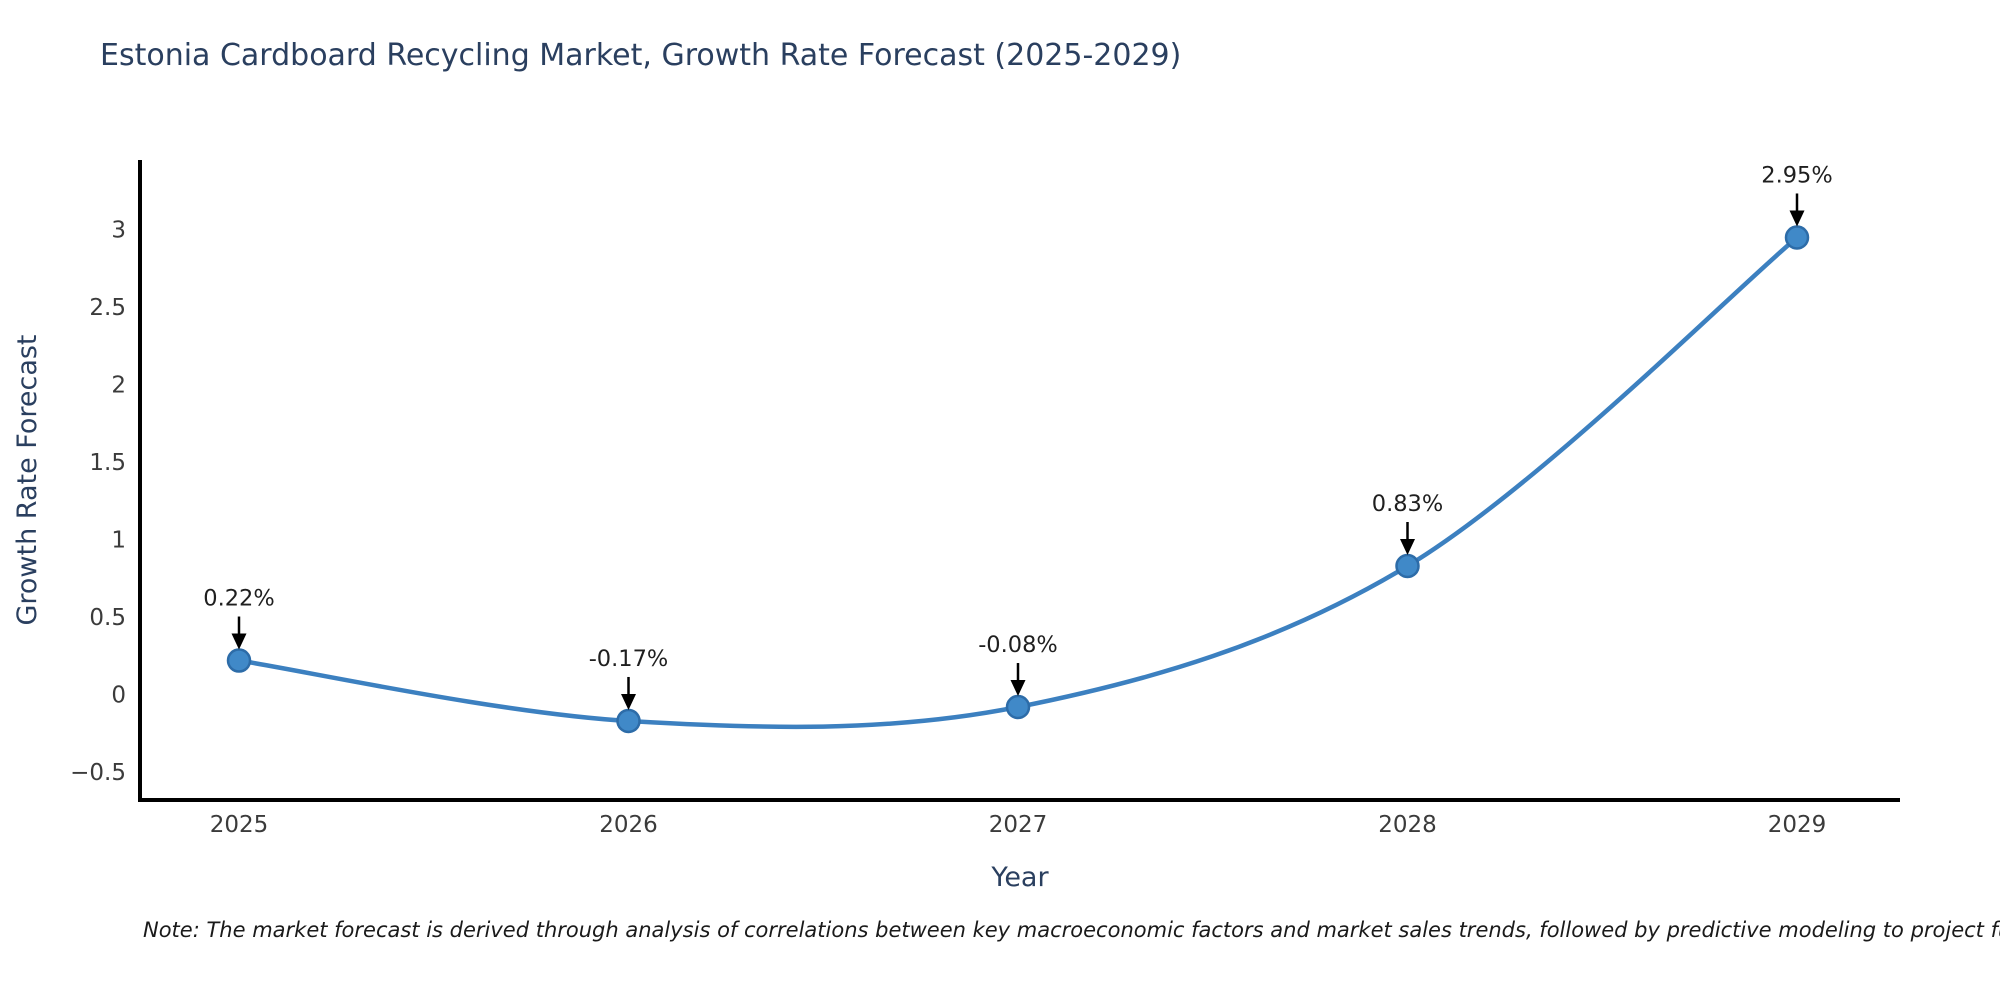 The width and height of the screenshot is (2000, 1000). What do you see at coordinates (628, 721) in the screenshot?
I see `data-point-2026` at bounding box center [628, 721].